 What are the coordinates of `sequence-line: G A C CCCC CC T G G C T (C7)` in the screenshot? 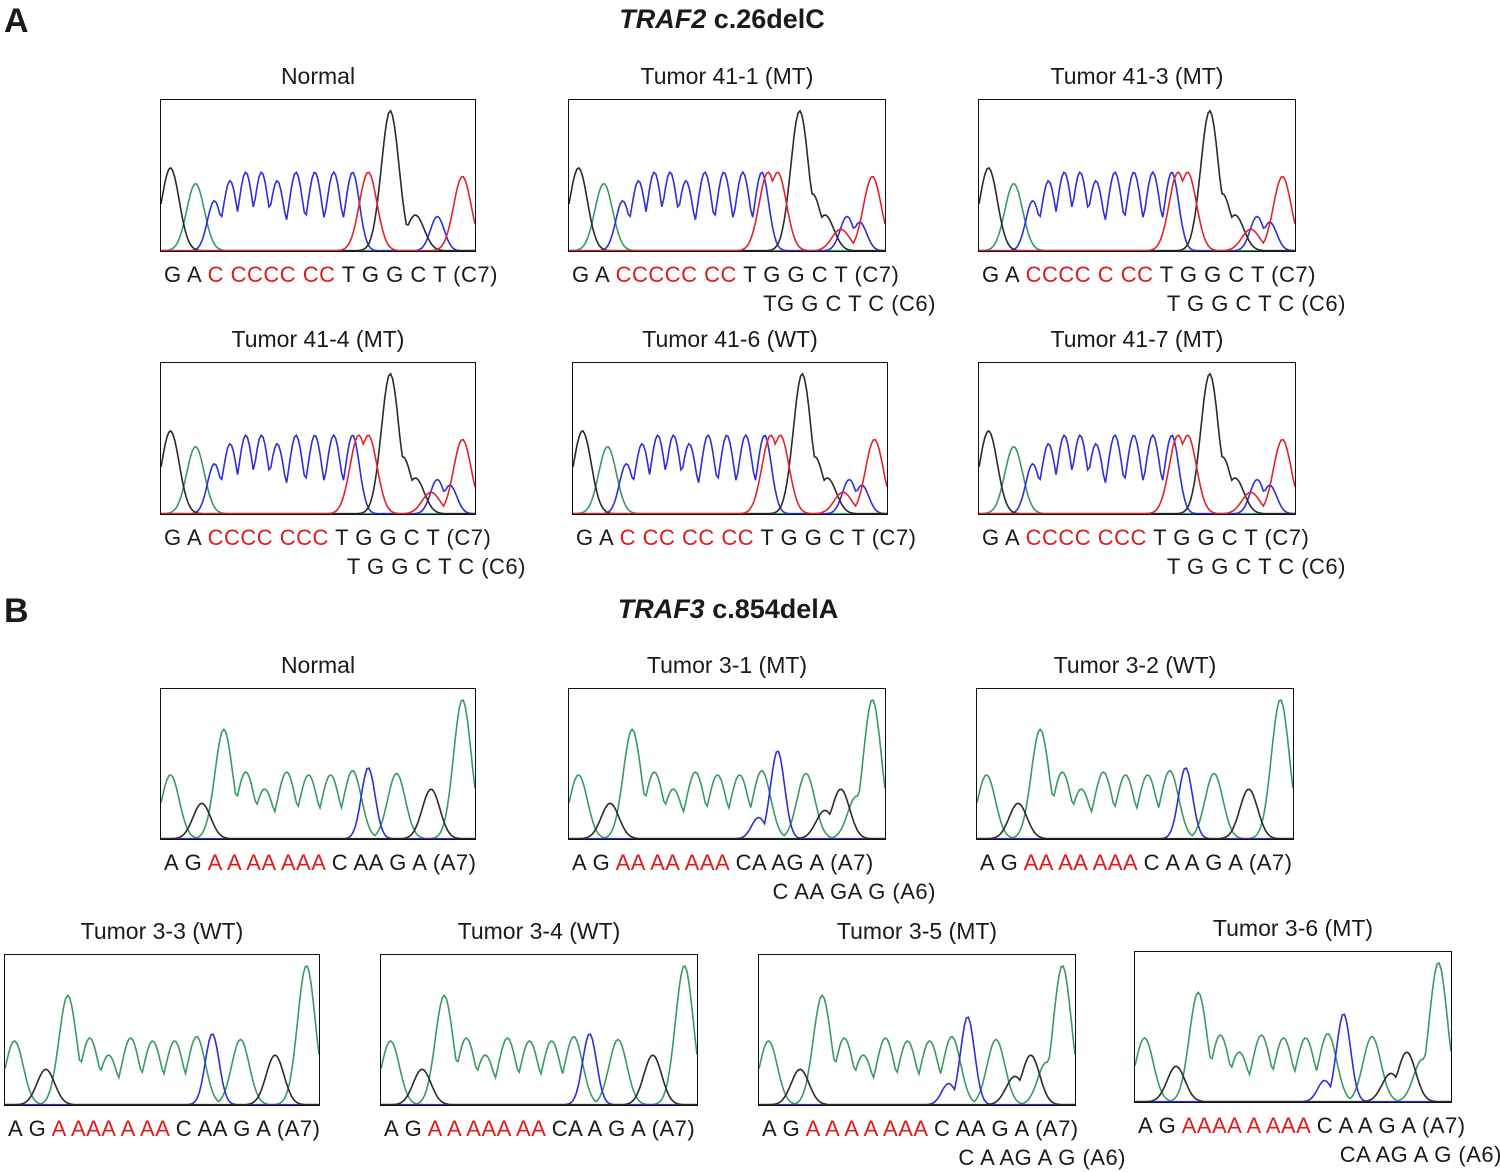 It's located at (331, 275).